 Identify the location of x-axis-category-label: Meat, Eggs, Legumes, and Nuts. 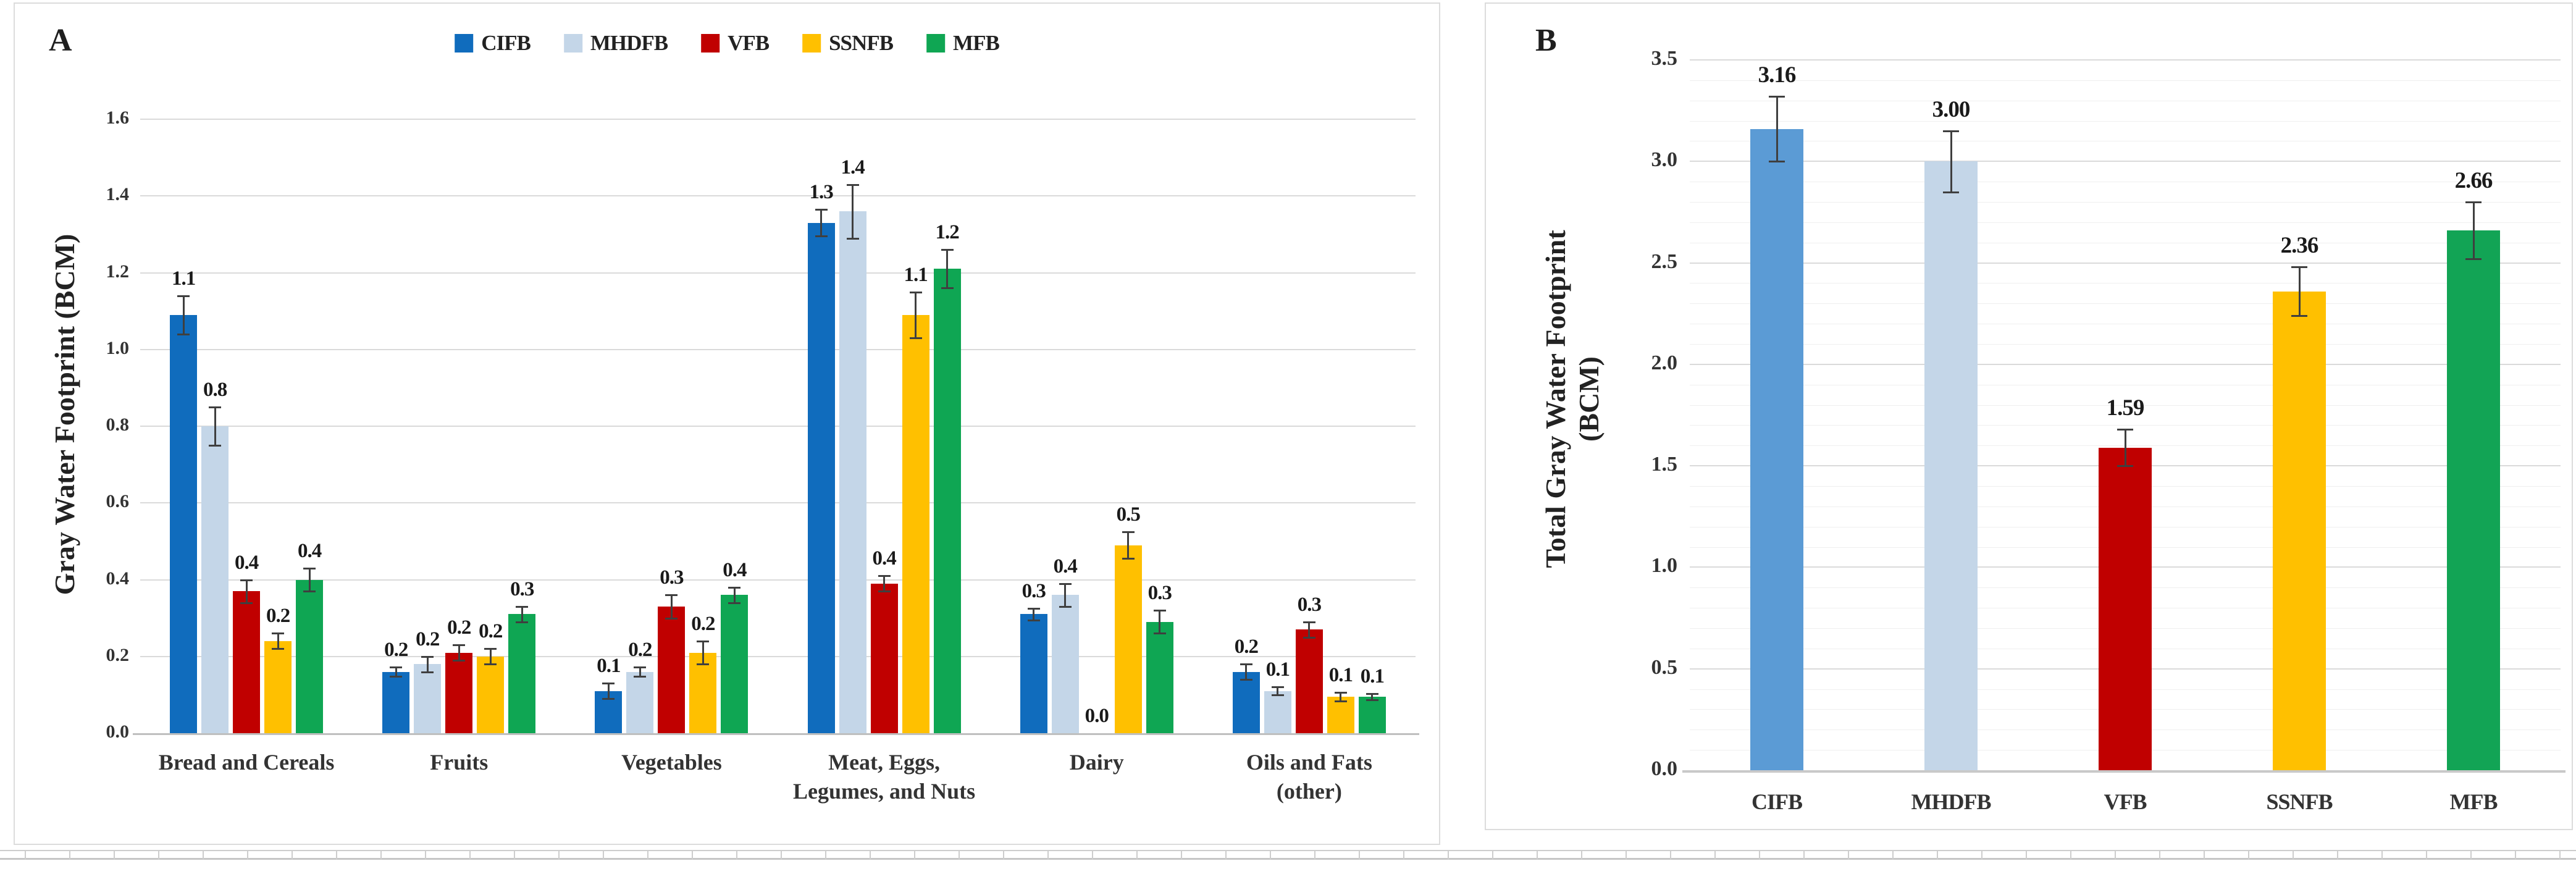
(884, 777).